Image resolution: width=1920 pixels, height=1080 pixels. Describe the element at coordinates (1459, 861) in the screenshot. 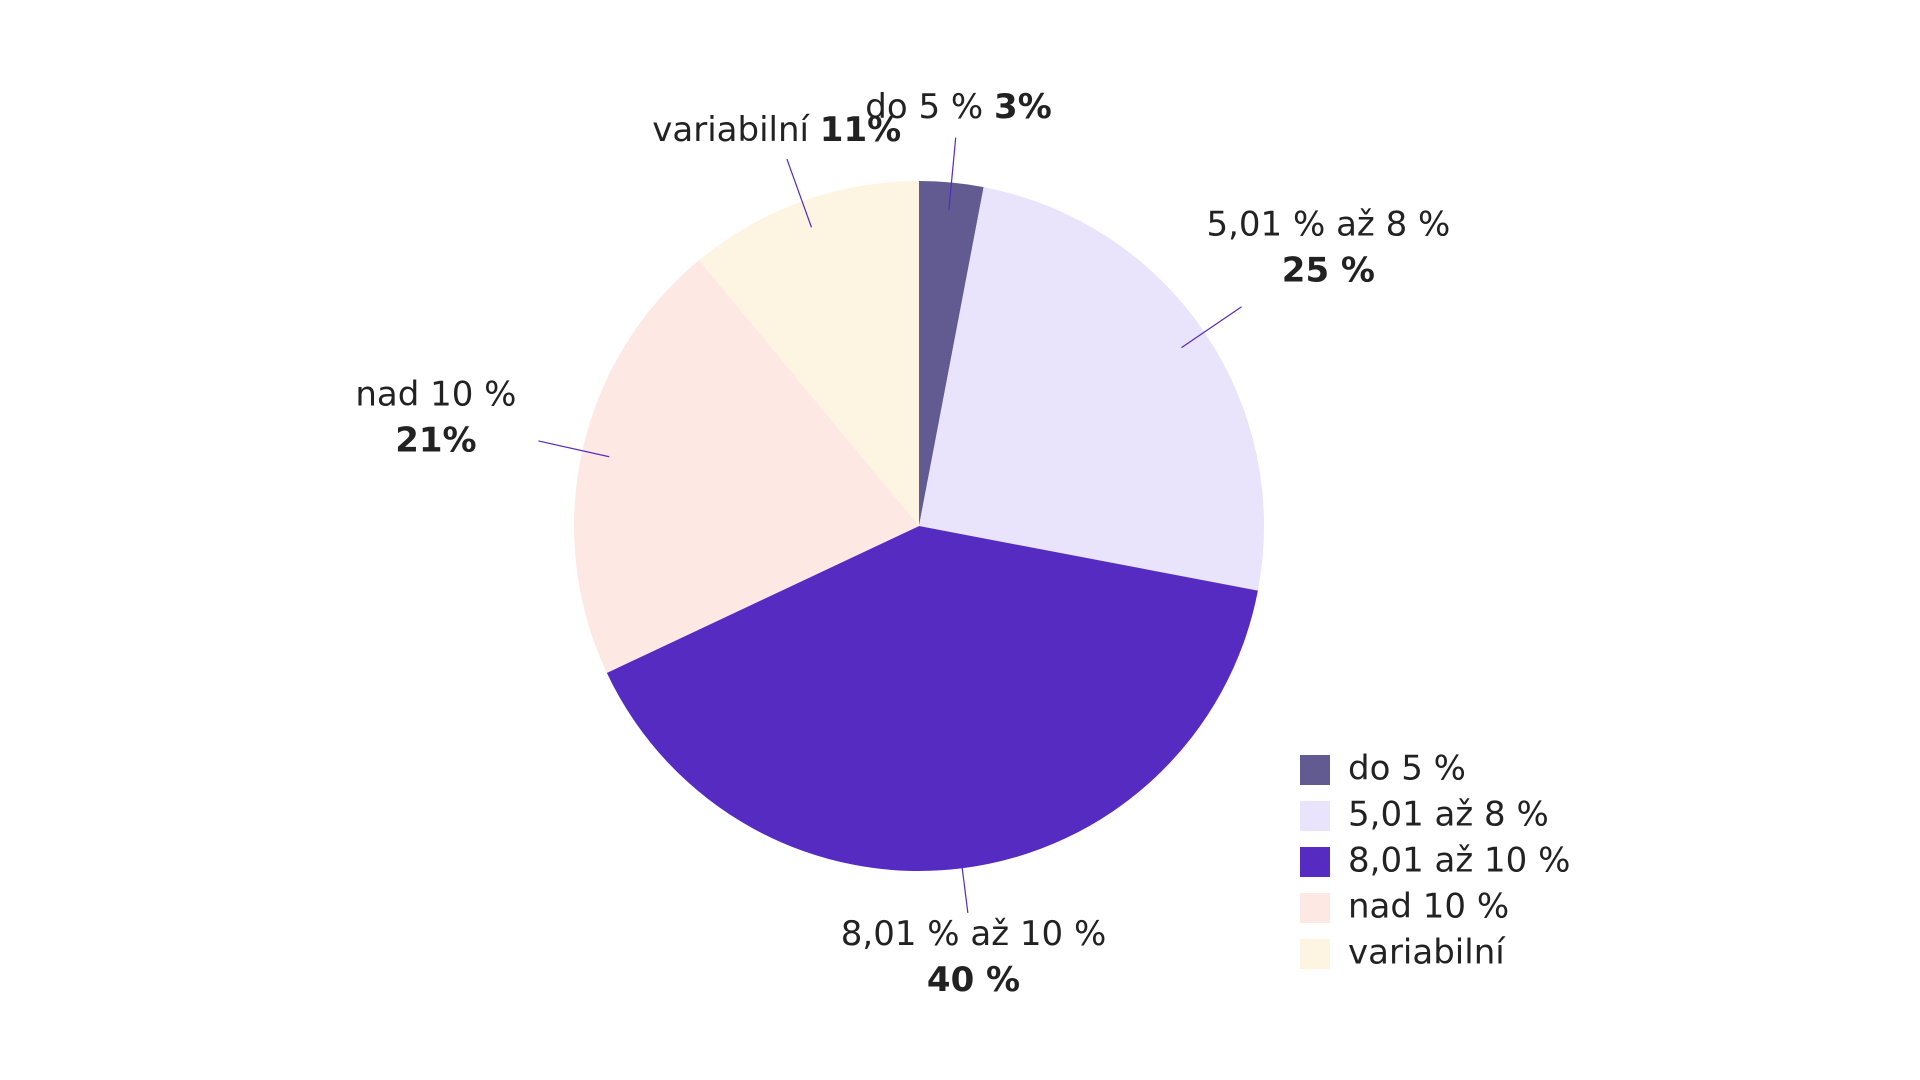

I see `legend-label: 8,01 až 10 %` at that location.